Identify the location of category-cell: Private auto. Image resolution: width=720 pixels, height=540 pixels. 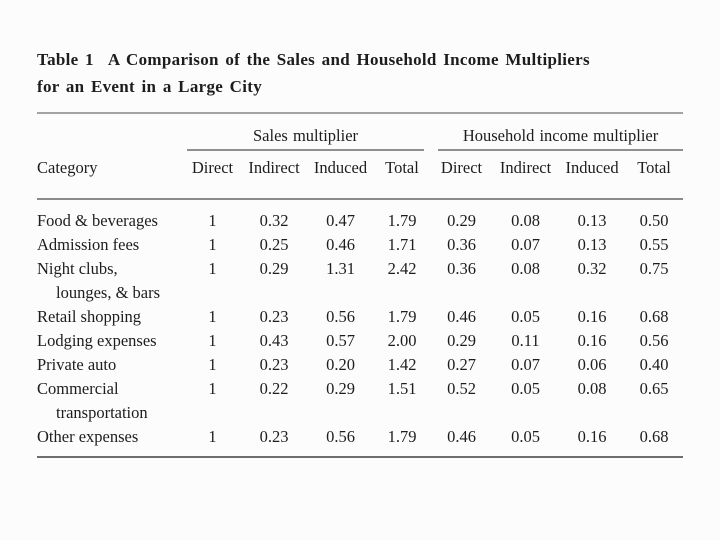
(111, 365).